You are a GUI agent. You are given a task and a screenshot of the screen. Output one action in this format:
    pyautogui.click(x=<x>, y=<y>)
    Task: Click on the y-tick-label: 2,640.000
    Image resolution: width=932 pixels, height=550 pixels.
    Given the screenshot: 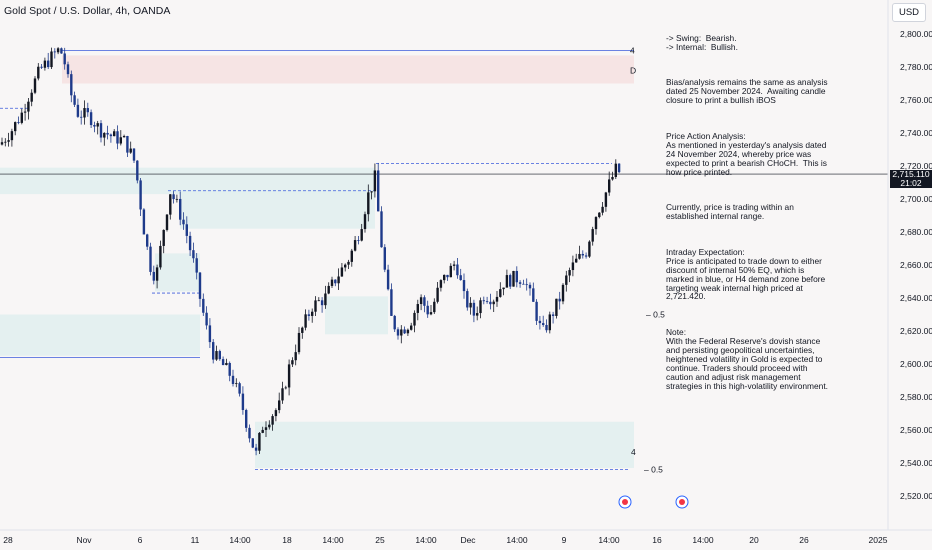 What is the action you would take?
    pyautogui.click(x=916, y=298)
    